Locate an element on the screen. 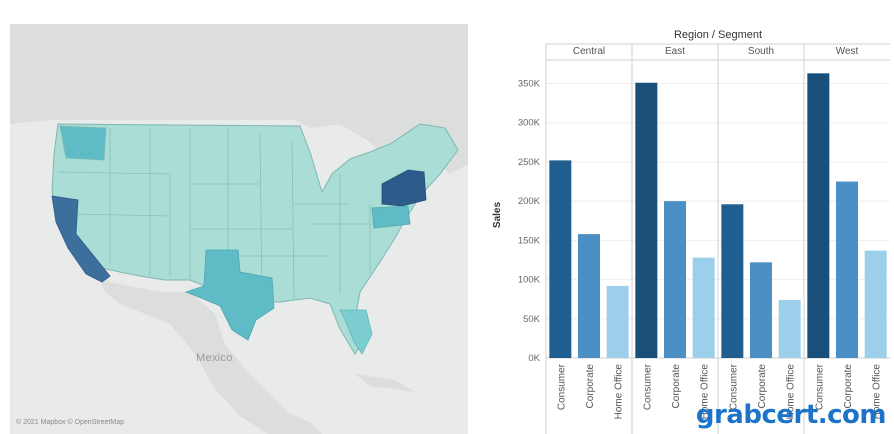  bar-south-consumer is located at coordinates (732, 281).